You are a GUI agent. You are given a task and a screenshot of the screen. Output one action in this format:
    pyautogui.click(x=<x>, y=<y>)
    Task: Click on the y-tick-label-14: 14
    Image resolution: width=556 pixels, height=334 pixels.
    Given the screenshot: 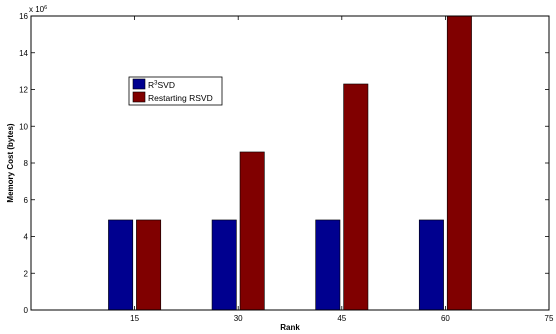 What is the action you would take?
    pyautogui.click(x=23, y=53)
    